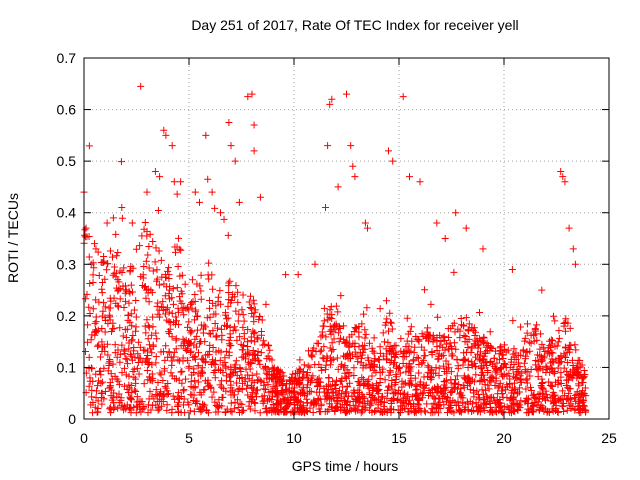 The width and height of the screenshot is (640, 480). What do you see at coordinates (67, 264) in the screenshot?
I see `y-tick-label: 0.3` at bounding box center [67, 264].